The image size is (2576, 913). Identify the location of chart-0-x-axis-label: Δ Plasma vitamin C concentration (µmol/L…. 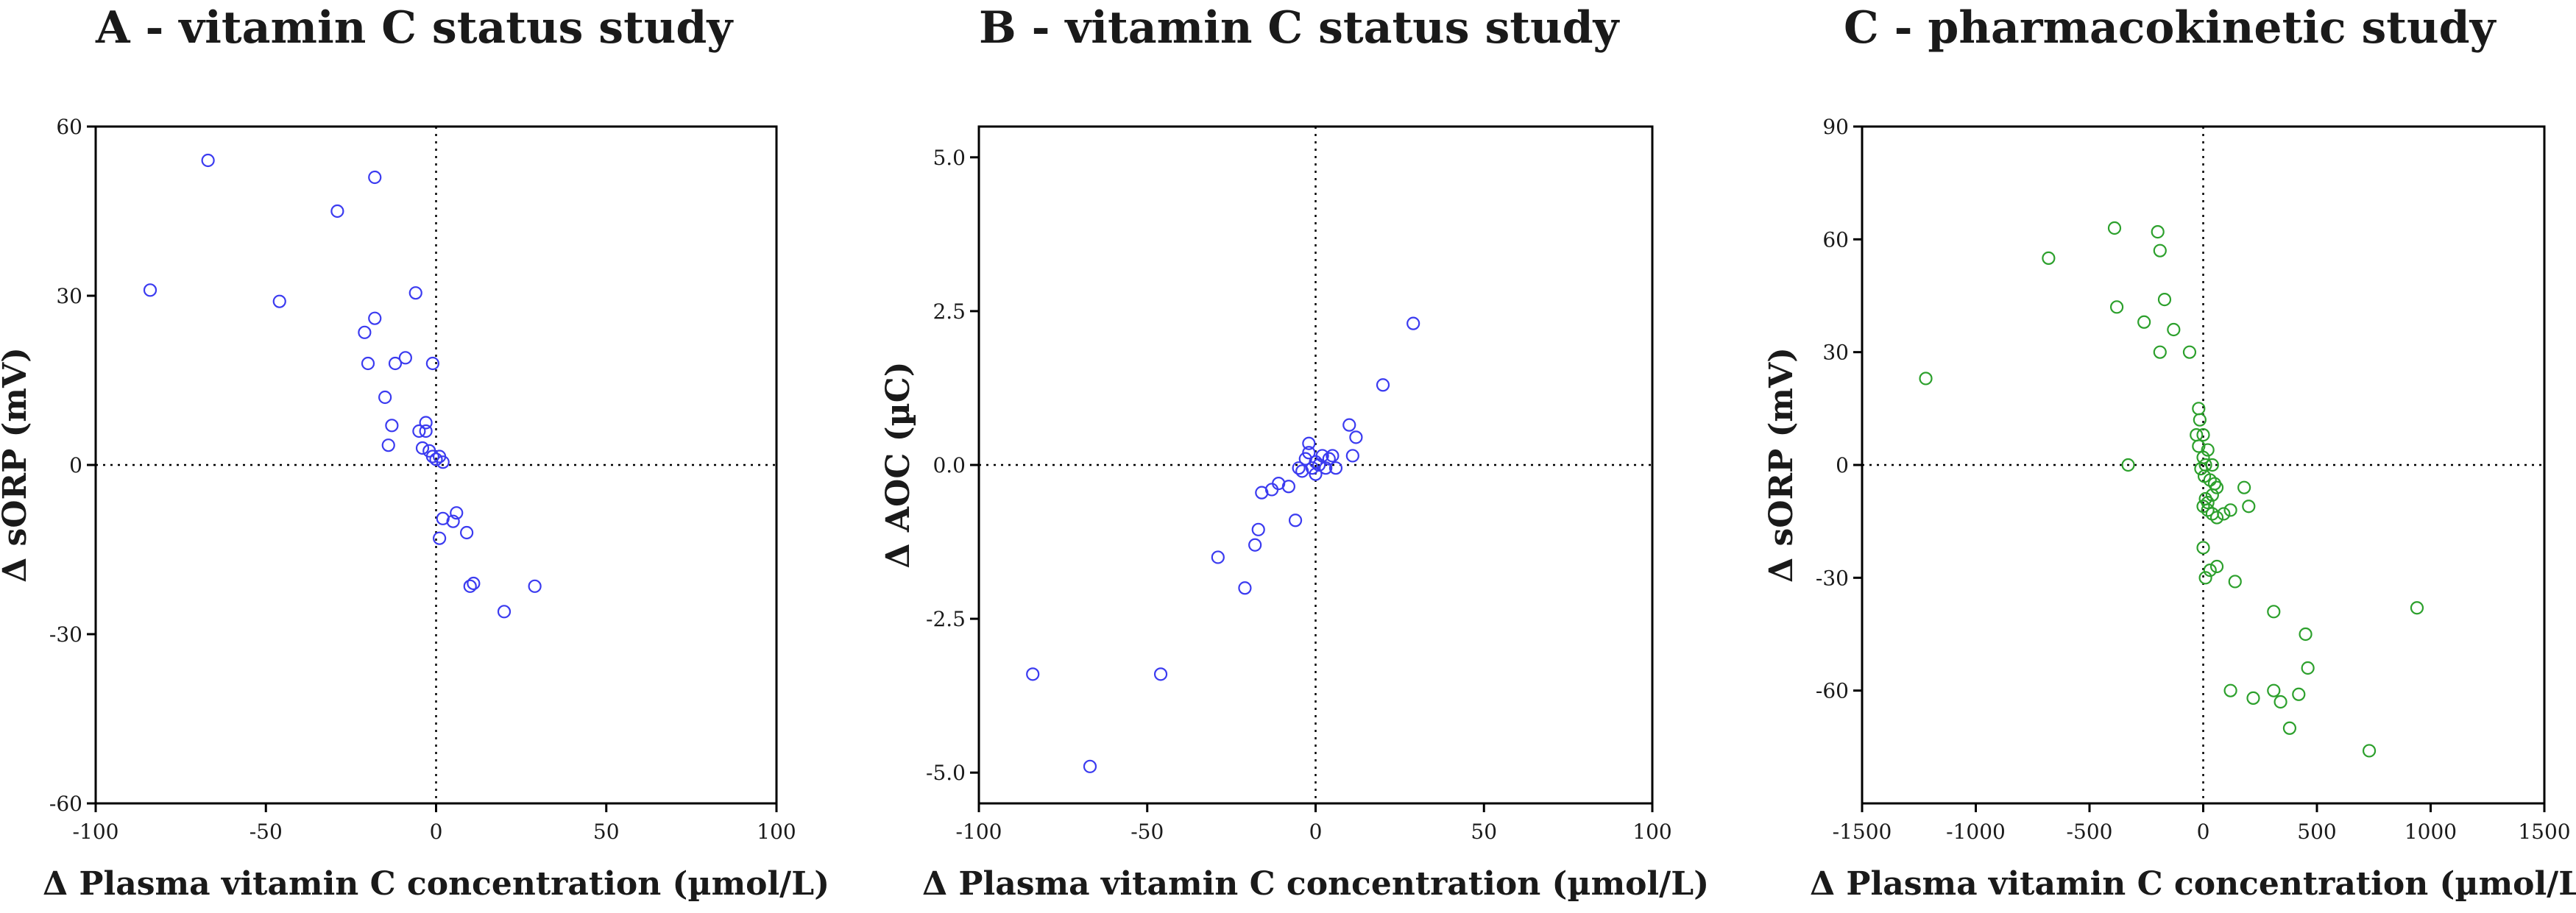
(436, 884).